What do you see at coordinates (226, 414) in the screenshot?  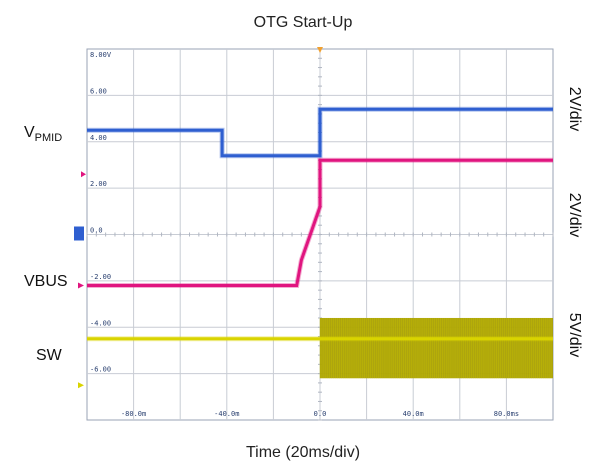 I see `x-tick-label: -40.0m` at bounding box center [226, 414].